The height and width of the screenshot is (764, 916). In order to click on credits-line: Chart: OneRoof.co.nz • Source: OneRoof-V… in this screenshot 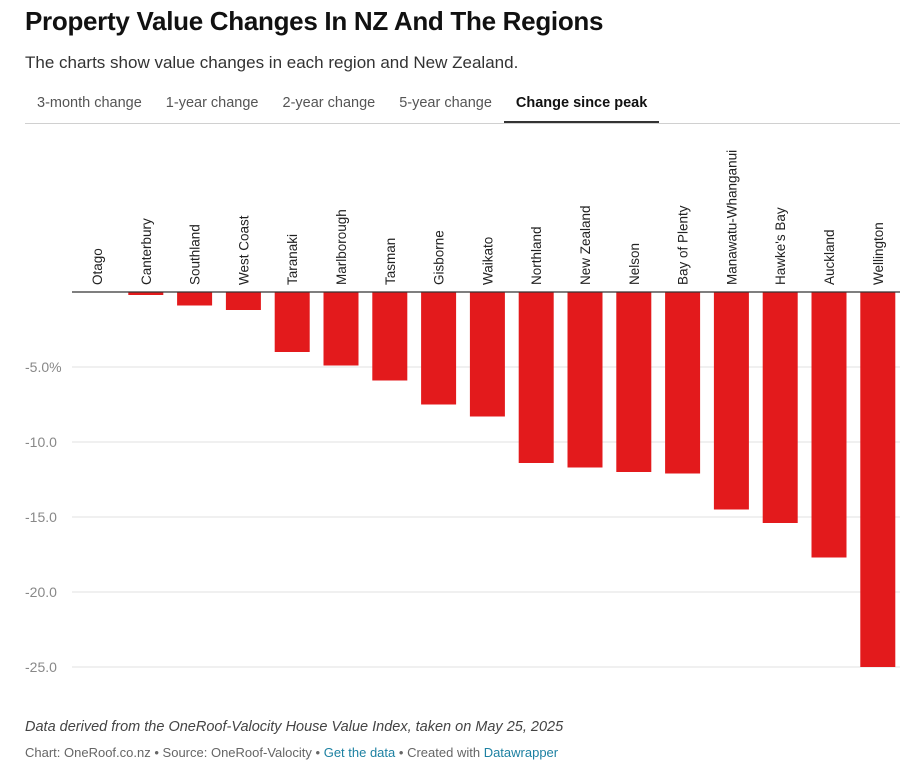, I will do `click(291, 752)`.